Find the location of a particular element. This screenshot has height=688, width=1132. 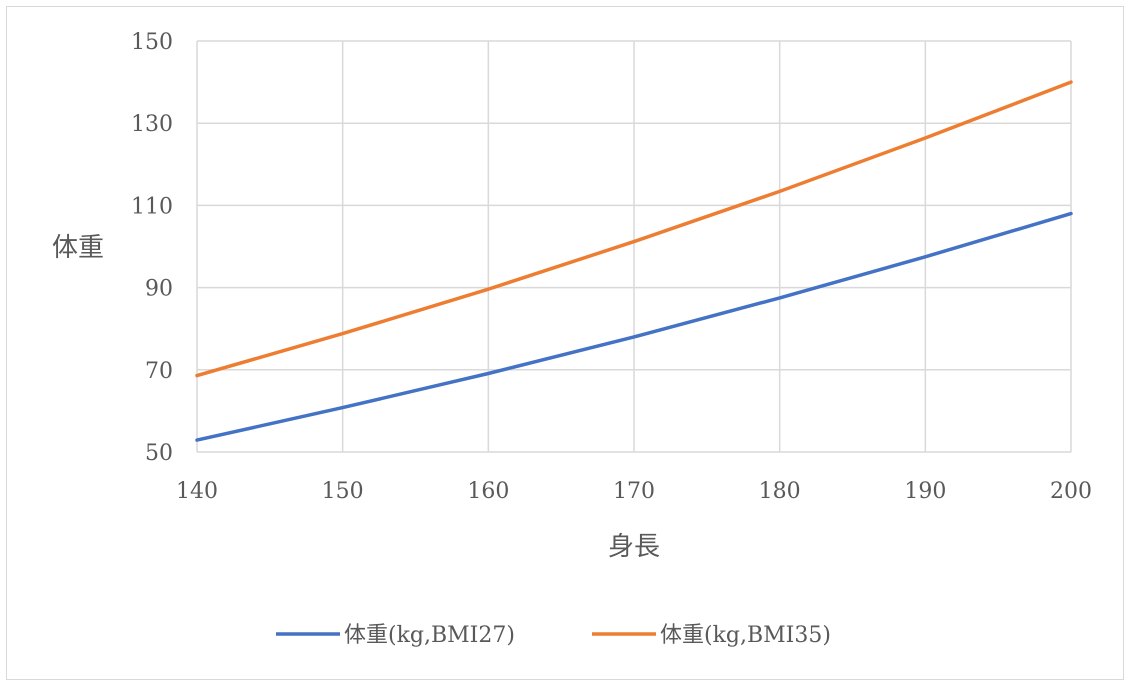

x-tick-label: 170 is located at coordinates (634, 491).